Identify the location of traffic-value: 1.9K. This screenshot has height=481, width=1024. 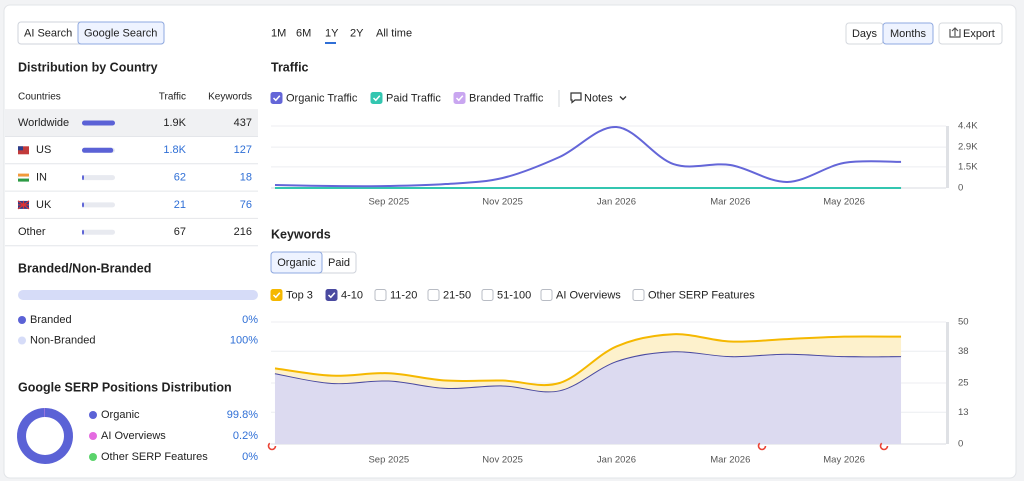
(174, 123).